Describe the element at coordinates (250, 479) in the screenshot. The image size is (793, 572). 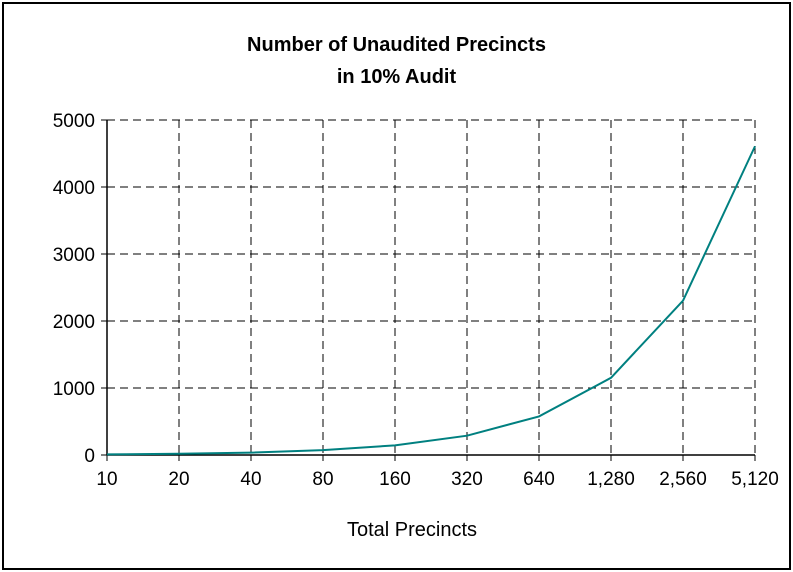
I see `x-tick-label: 40` at that location.